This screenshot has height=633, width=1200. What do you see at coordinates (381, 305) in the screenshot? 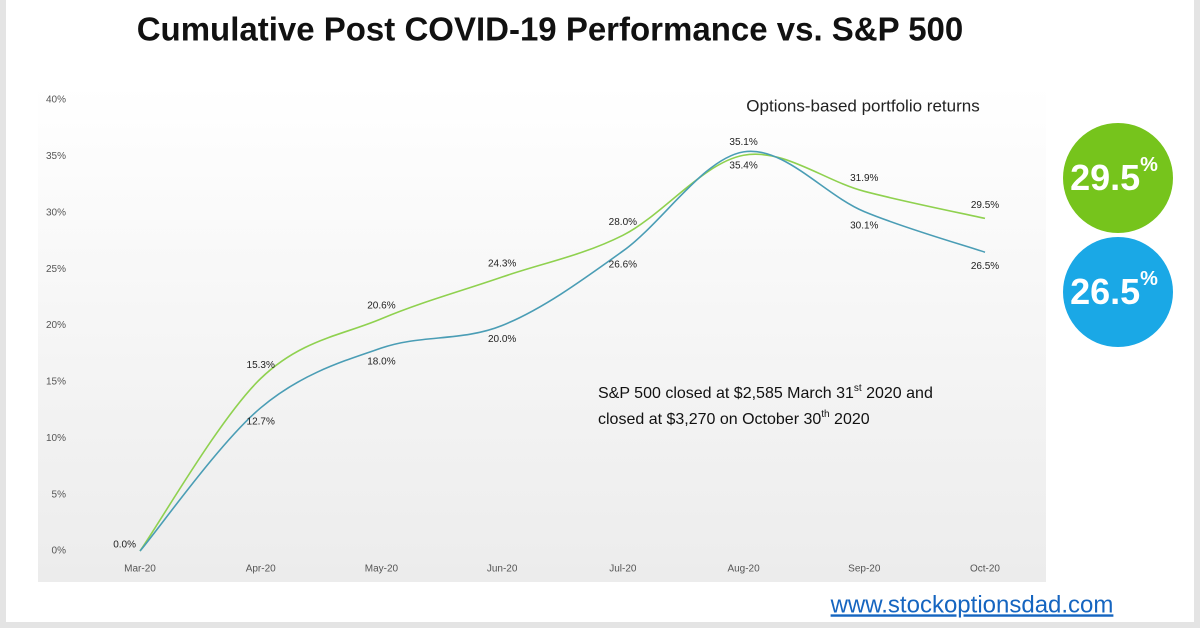
I see `data-label: 20.6%` at bounding box center [381, 305].